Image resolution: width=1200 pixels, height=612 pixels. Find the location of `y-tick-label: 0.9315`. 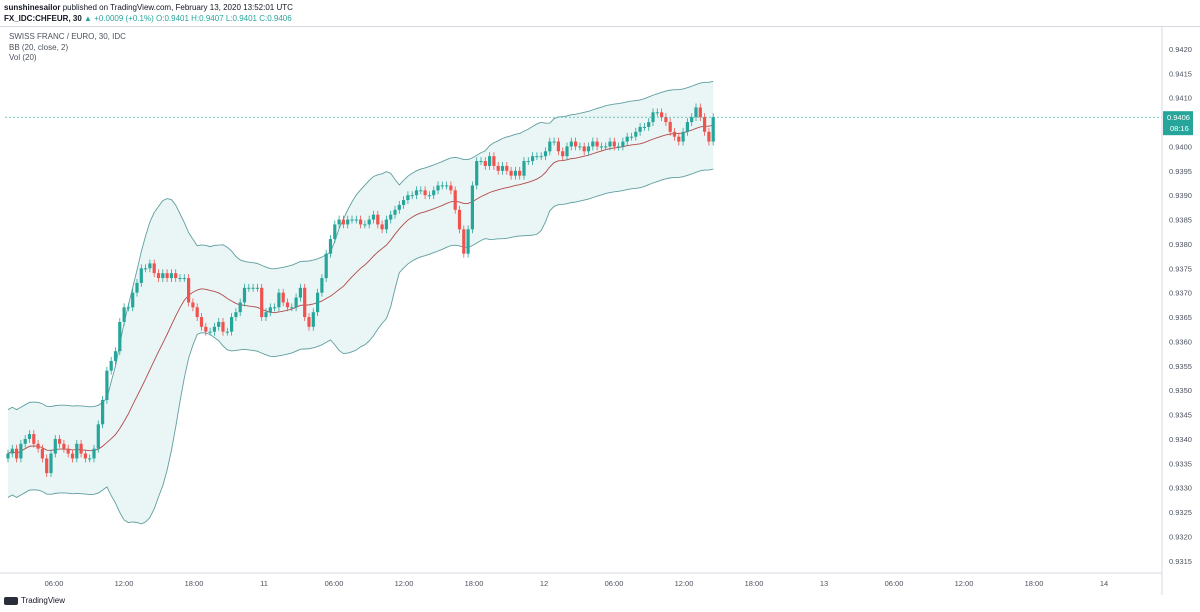

y-tick-label: 0.9315 is located at coordinates (1180, 561).